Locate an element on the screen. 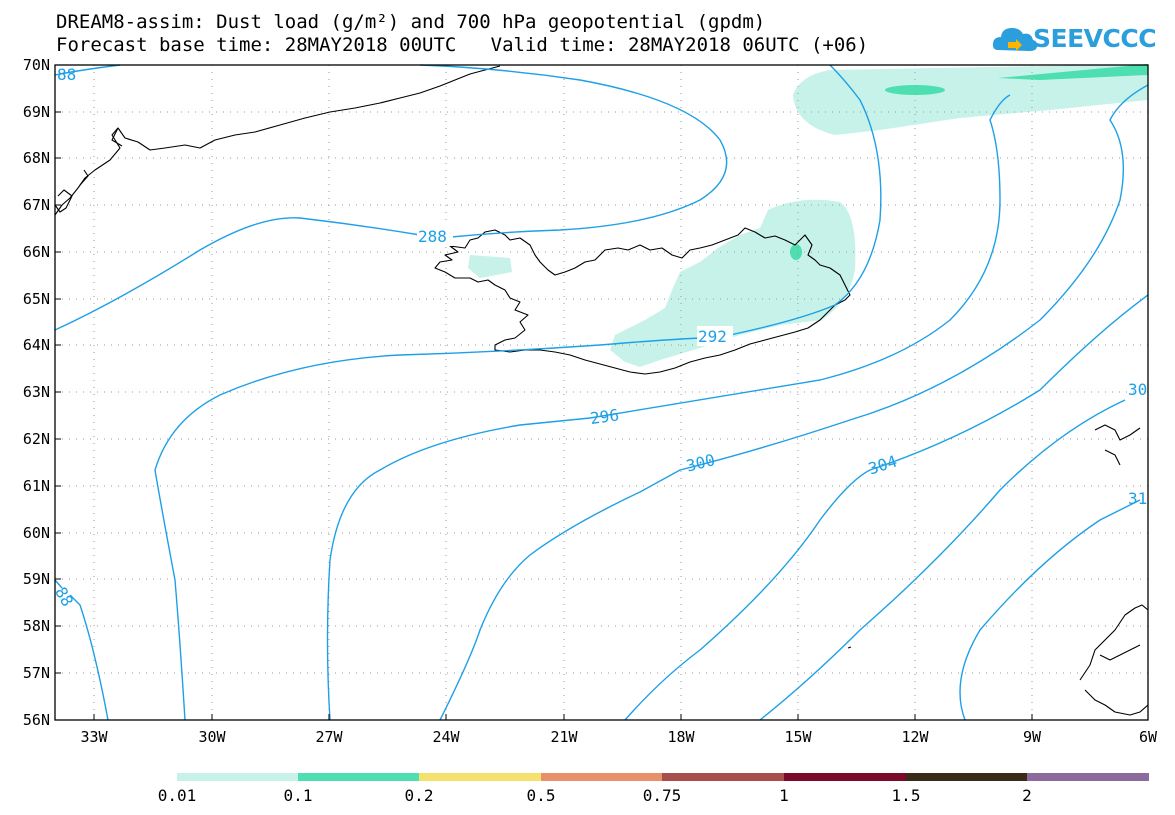 This screenshot has width=1175, height=815. lat-label: 60N is located at coordinates (36, 533).